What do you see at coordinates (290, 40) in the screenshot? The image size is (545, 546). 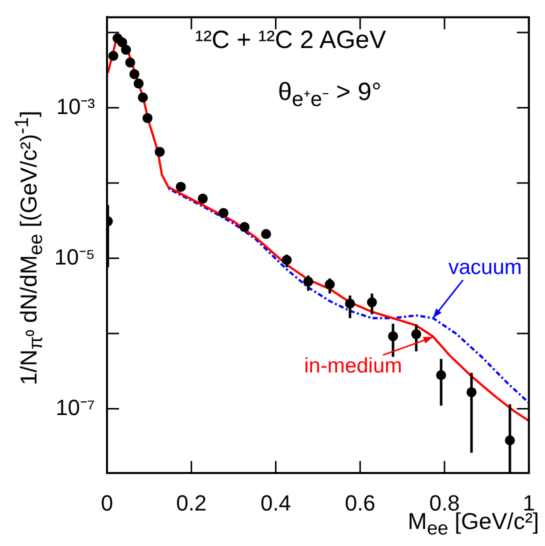 I see `chart-title: ¹²C + ¹²C 2 AGeV` at bounding box center [290, 40].